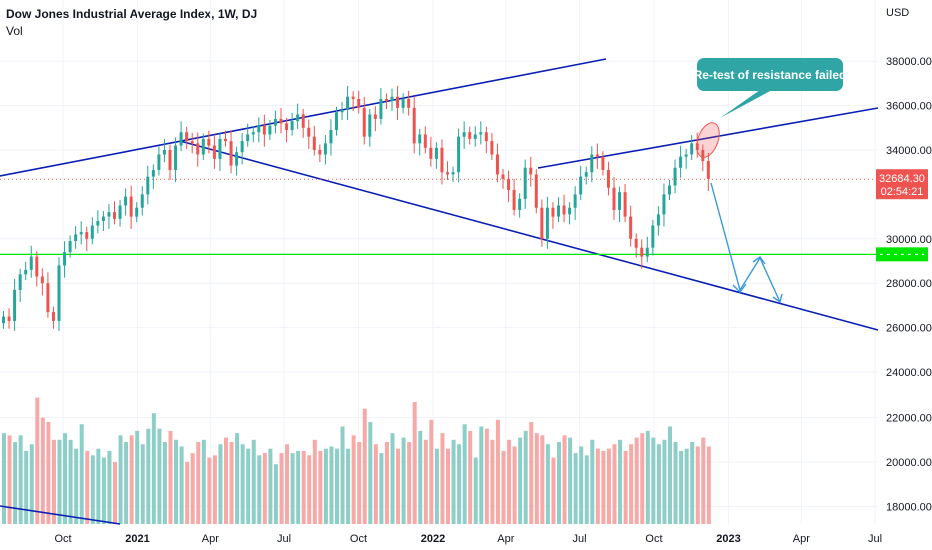 Image resolution: width=932 pixels, height=550 pixels. What do you see at coordinates (909, 419) in the screenshot?
I see `y-tick-label: 22000.00` at bounding box center [909, 419].